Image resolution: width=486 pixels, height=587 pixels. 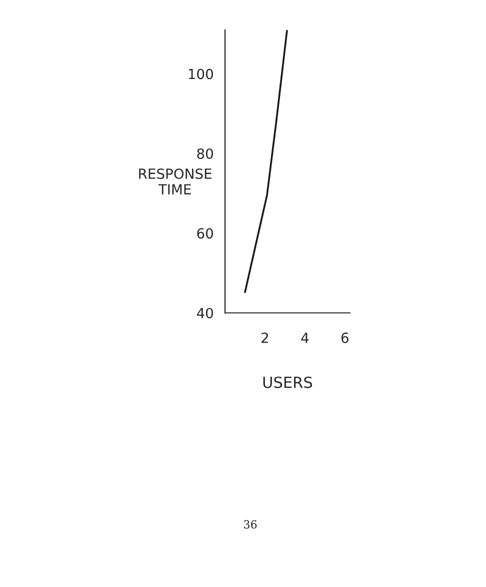 I want to click on y-axis-title: RESPONSE TIME, so click(x=175, y=181).